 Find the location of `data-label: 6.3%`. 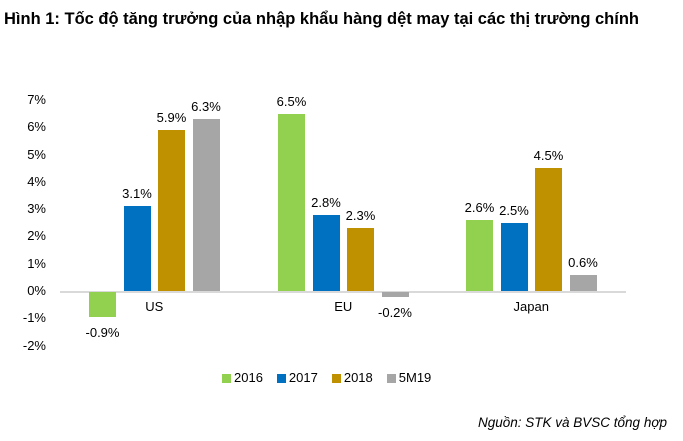

data-label: 6.3% is located at coordinates (206, 106).